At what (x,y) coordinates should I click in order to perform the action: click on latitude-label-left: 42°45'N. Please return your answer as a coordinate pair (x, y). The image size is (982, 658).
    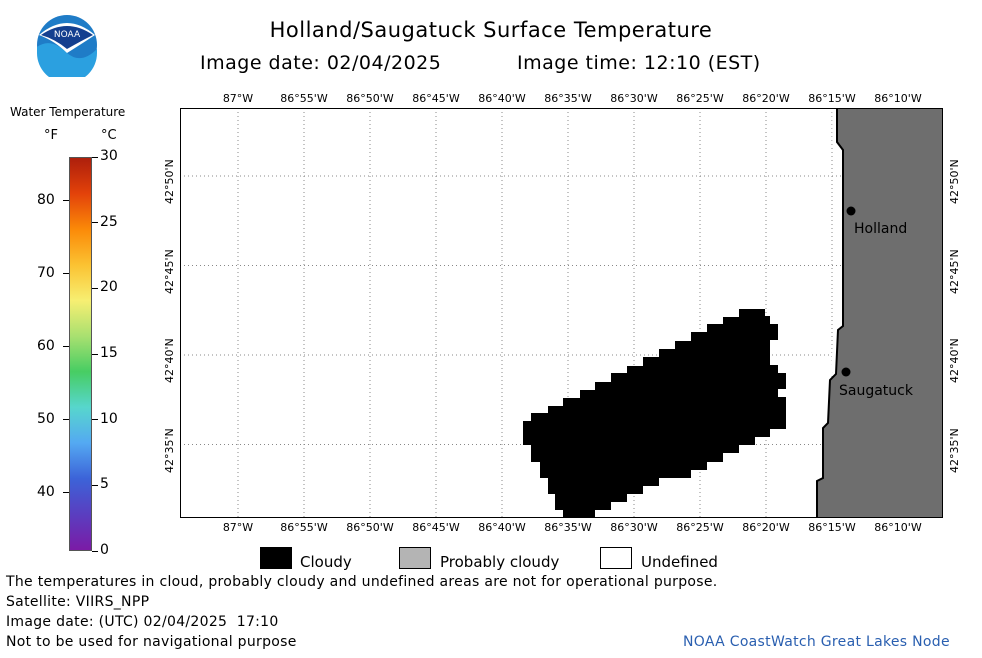
    Looking at the image, I should click on (169, 271).